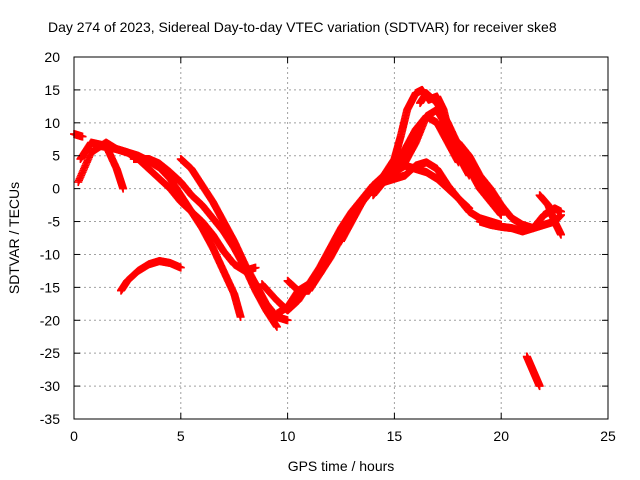 The image size is (640, 480). What do you see at coordinates (52, 57) in the screenshot?
I see `y-tick-label: 20` at bounding box center [52, 57].